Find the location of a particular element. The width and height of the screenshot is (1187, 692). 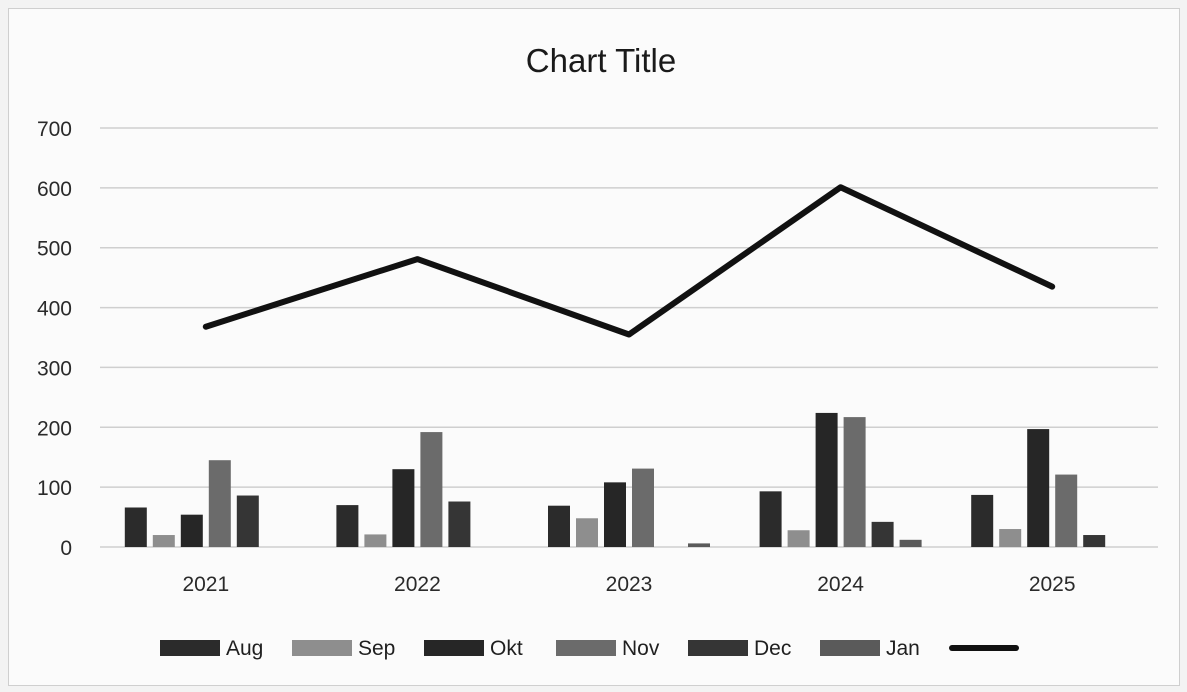

legend-label-sep: Sep is located at coordinates (376, 648).